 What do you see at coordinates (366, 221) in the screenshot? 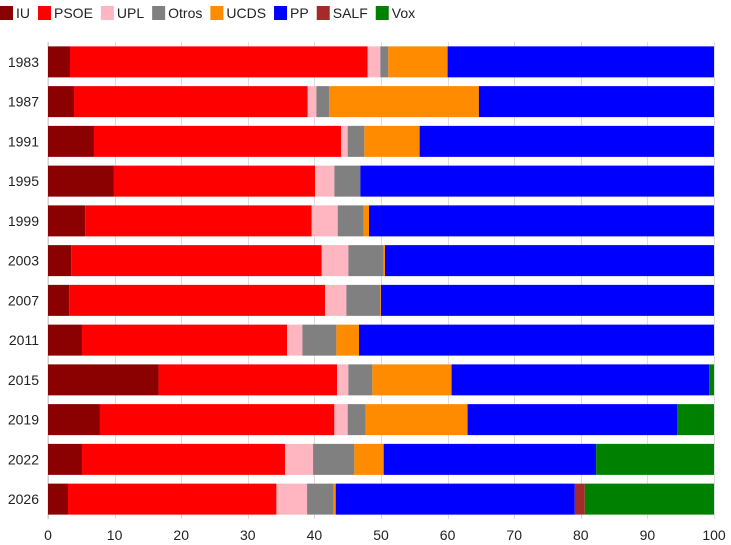
I see `bar-1999-ucds` at bounding box center [366, 221].